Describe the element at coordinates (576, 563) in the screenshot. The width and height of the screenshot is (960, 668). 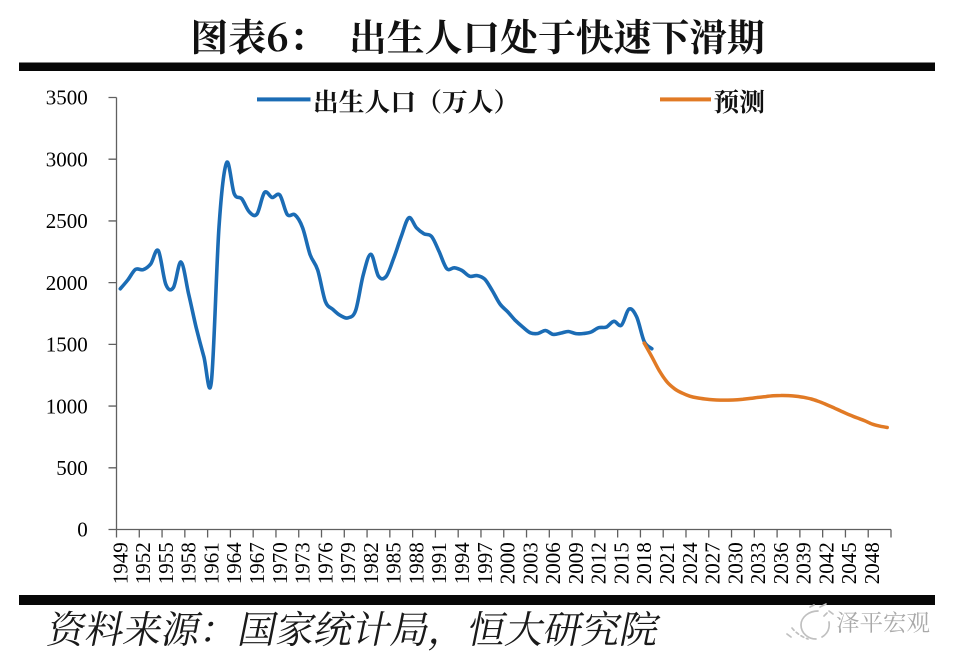
I see `svg-text: 2009` at that location.